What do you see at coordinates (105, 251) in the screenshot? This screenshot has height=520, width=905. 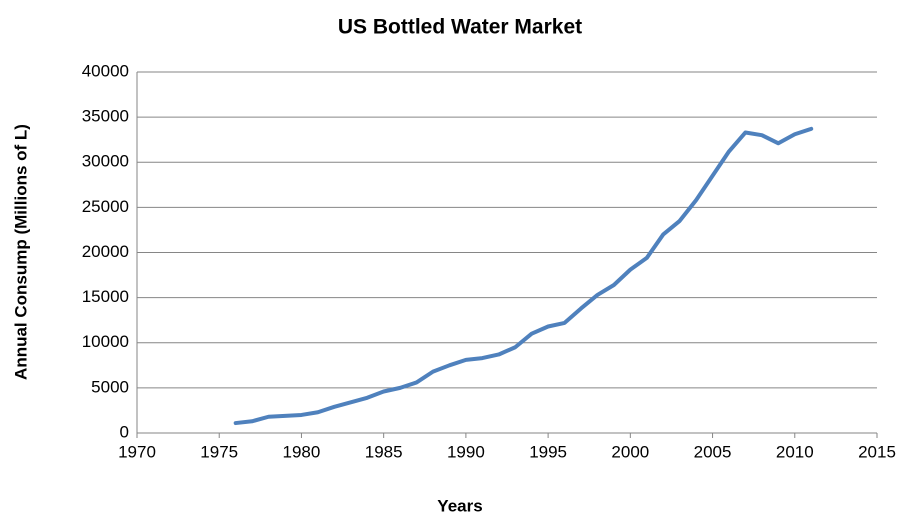 I see `y-tick-label: 20000` at bounding box center [105, 251].